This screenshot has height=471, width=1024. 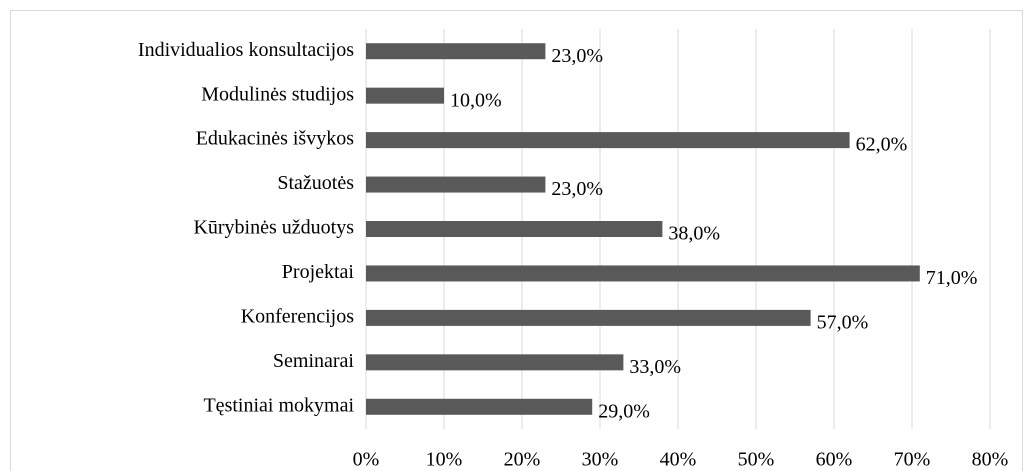 I want to click on y-tick-label: Individualios konsultacijos, so click(x=246, y=50).